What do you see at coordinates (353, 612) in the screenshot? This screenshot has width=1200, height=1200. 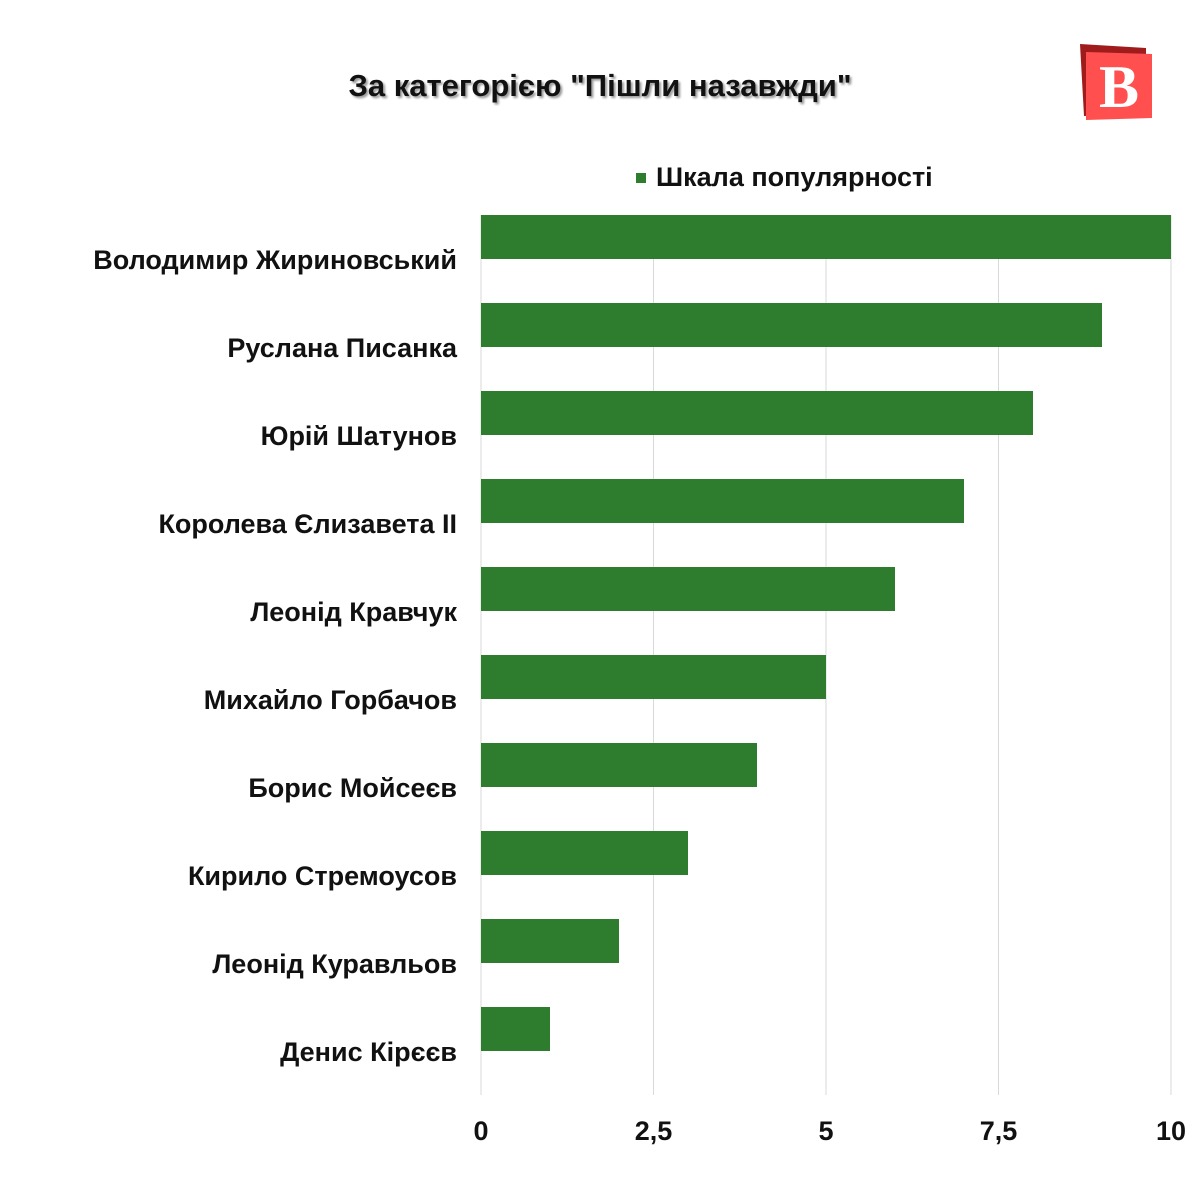 I see `category-label: Леонід Кравчук` at bounding box center [353, 612].